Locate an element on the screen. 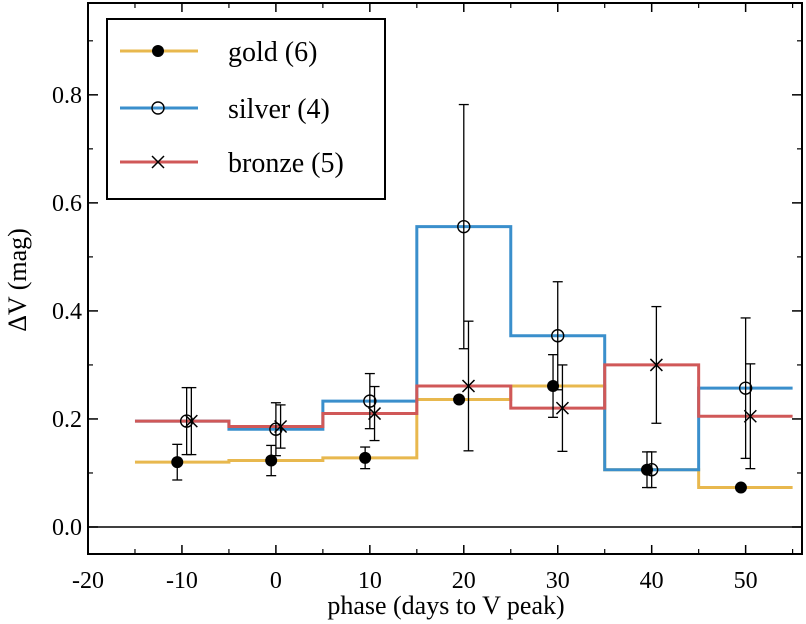 Image resolution: width=806 pixels, height=624 pixels. data-point-s0-p1 is located at coordinates (271, 460).